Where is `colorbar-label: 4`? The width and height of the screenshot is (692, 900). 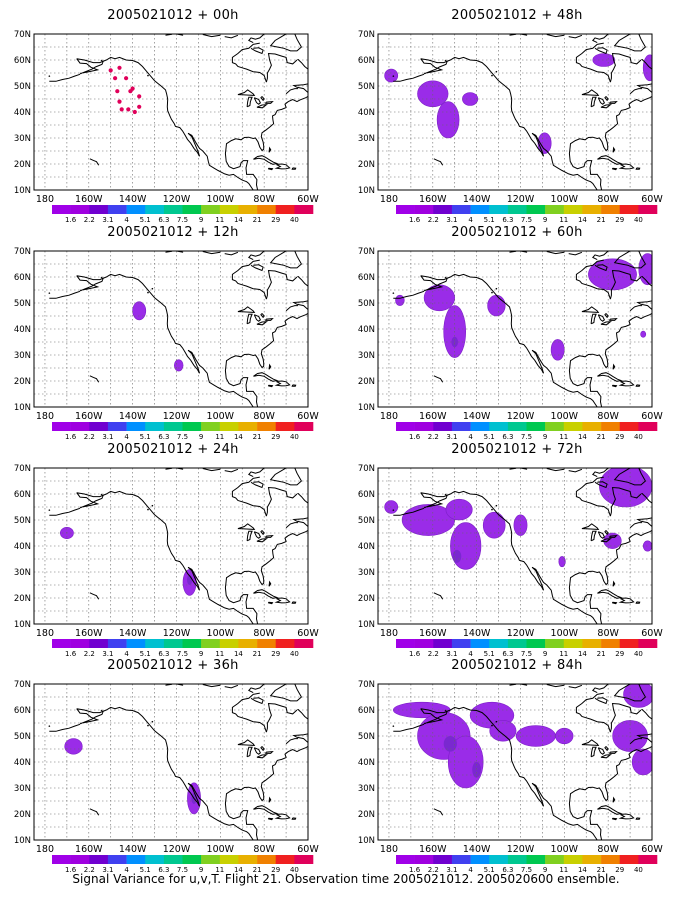 colorbar-label: 4 is located at coordinates (470, 437).